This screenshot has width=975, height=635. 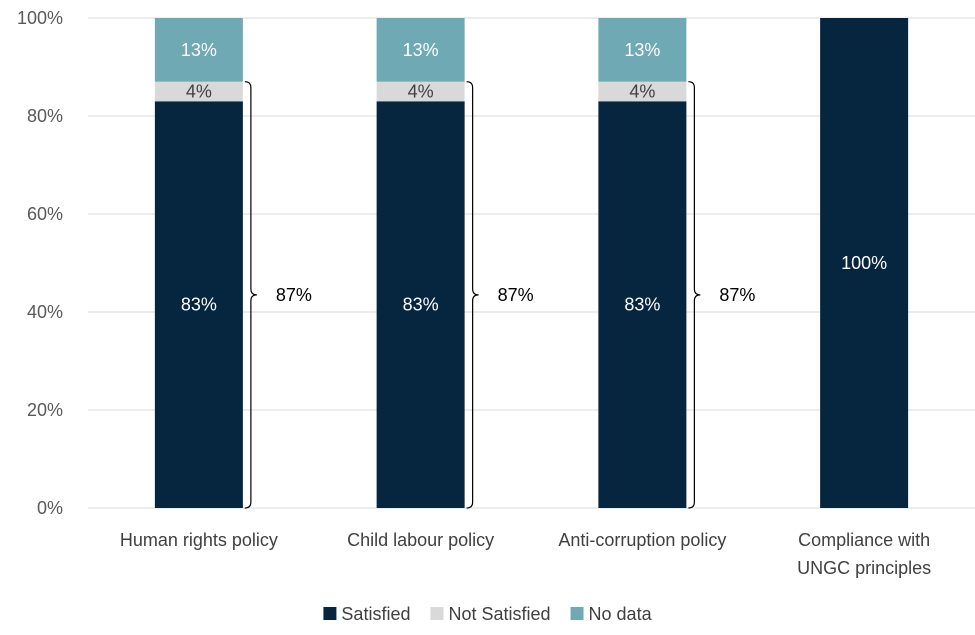 What do you see at coordinates (864, 568) in the screenshot?
I see `x-tick-label: UNGC principles` at bounding box center [864, 568].